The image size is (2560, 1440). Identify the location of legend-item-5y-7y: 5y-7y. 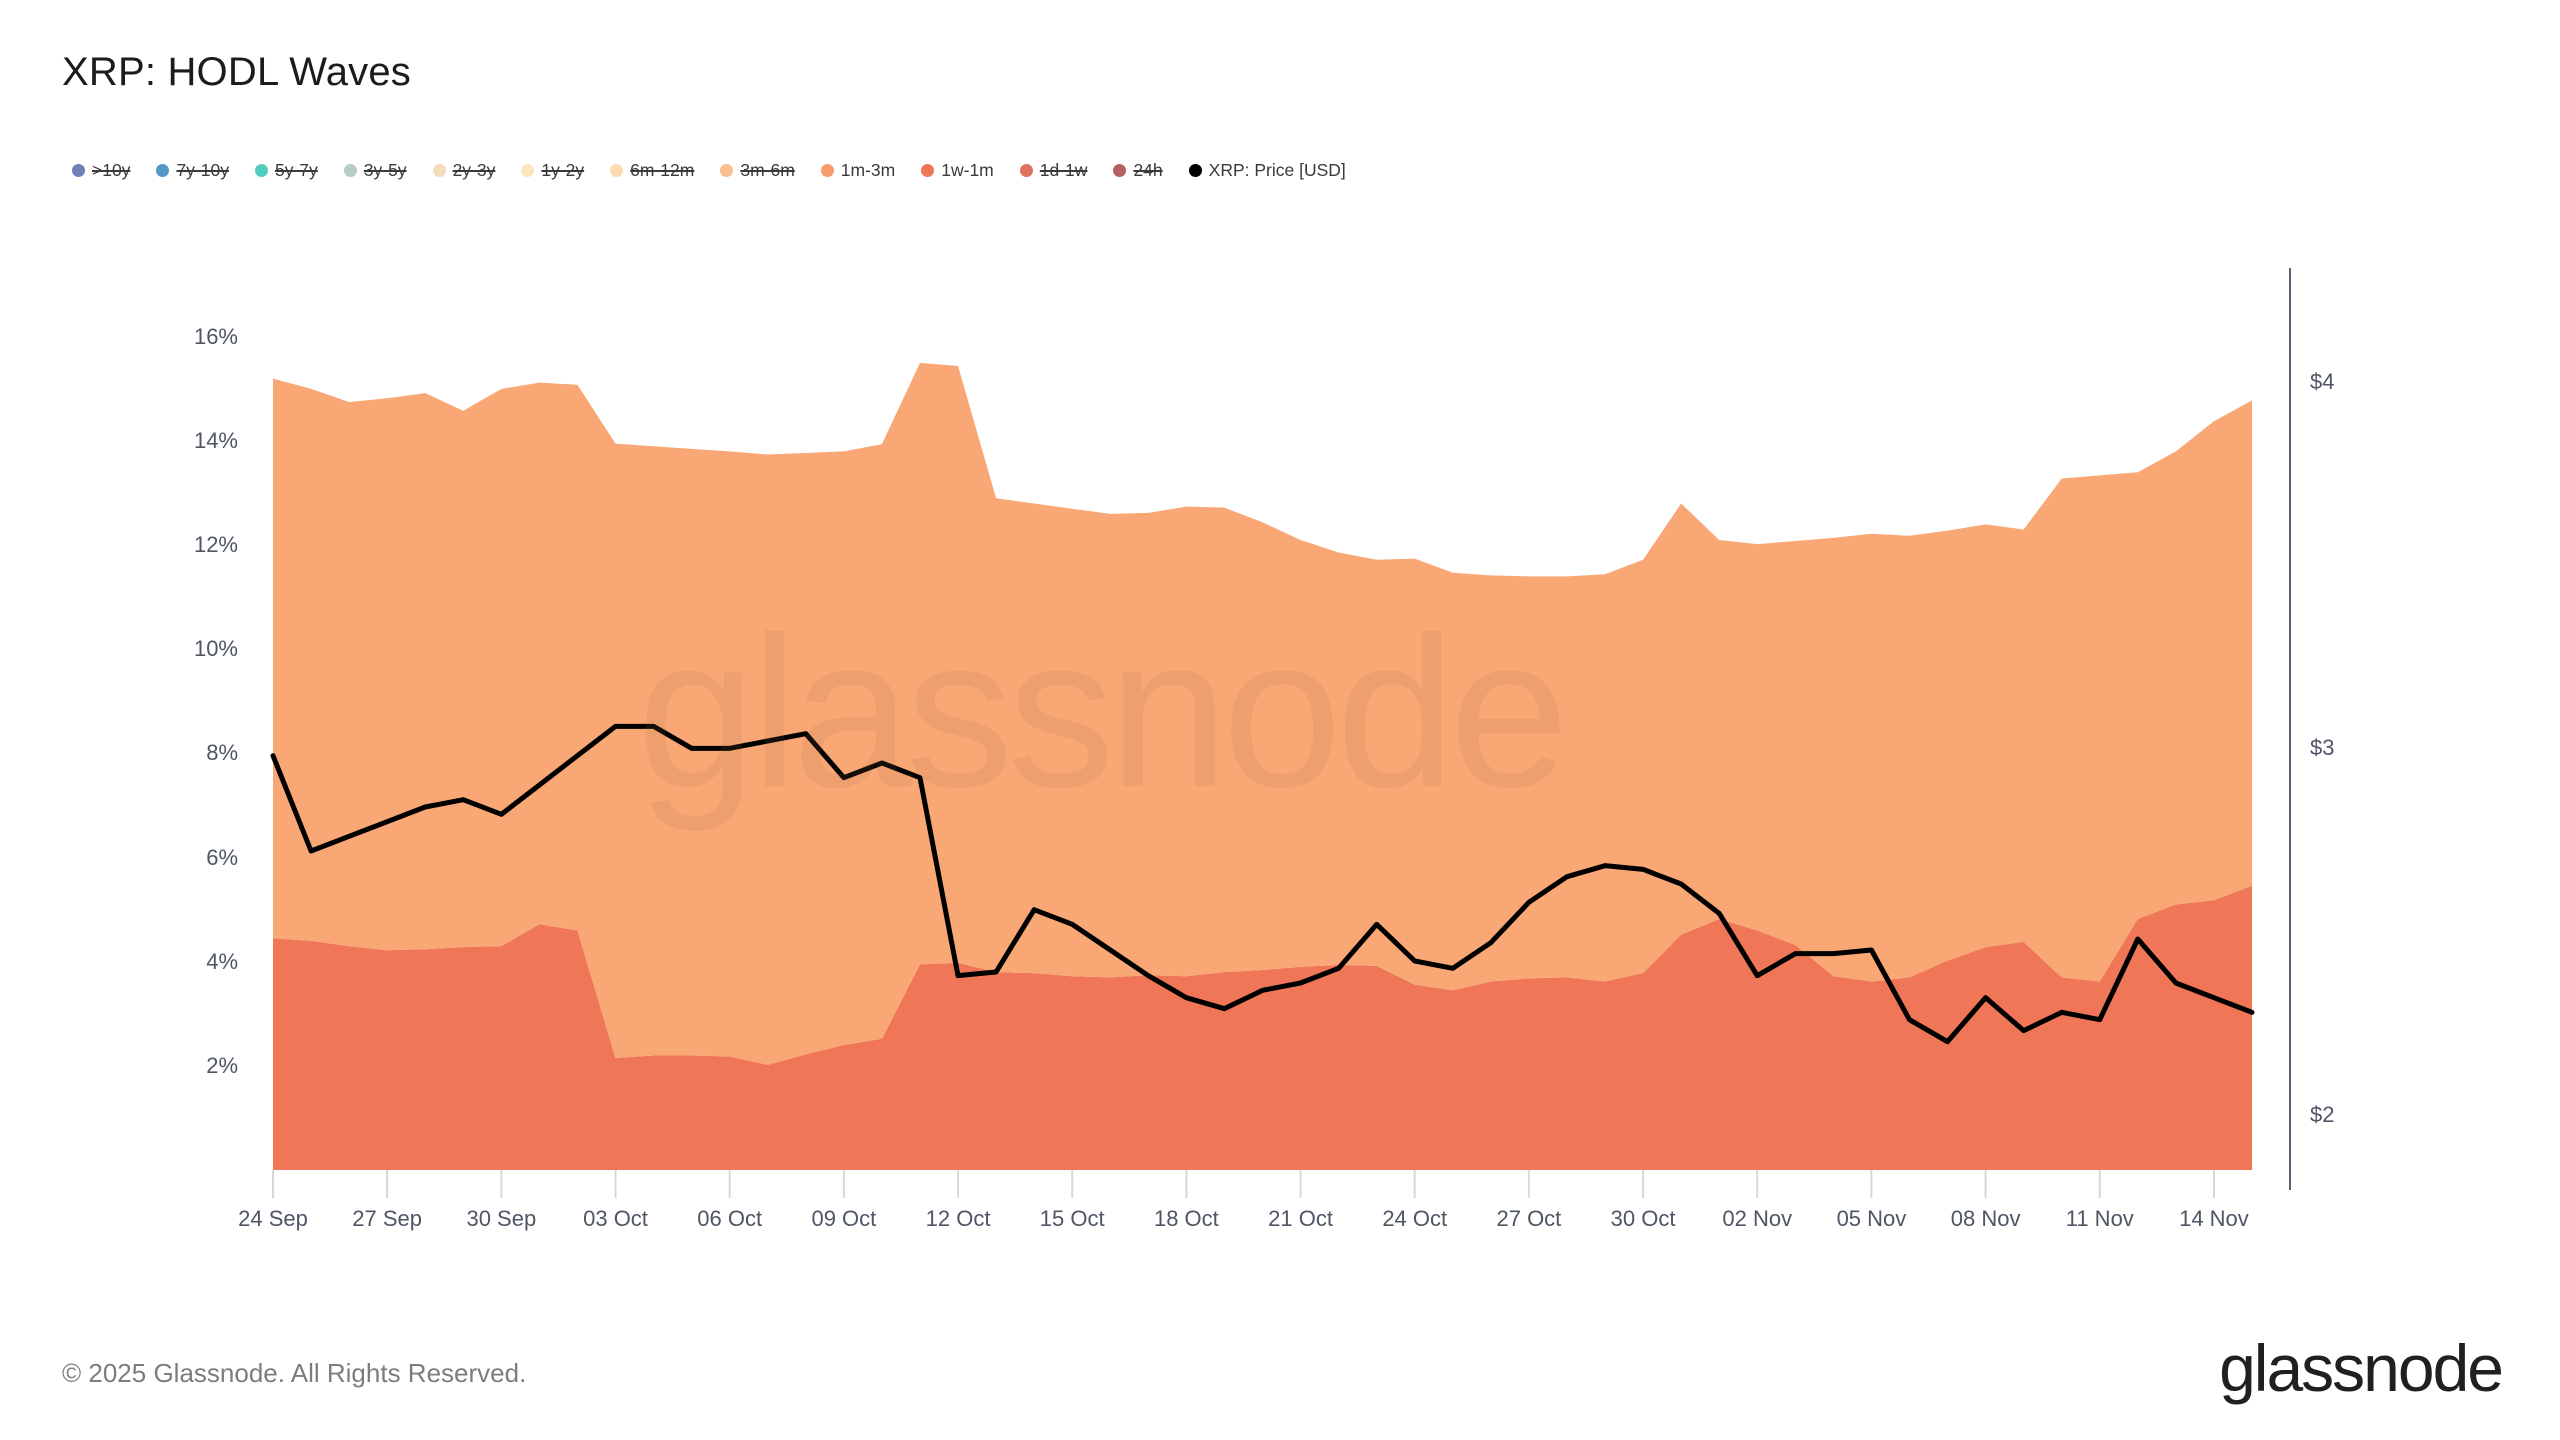
(286, 170).